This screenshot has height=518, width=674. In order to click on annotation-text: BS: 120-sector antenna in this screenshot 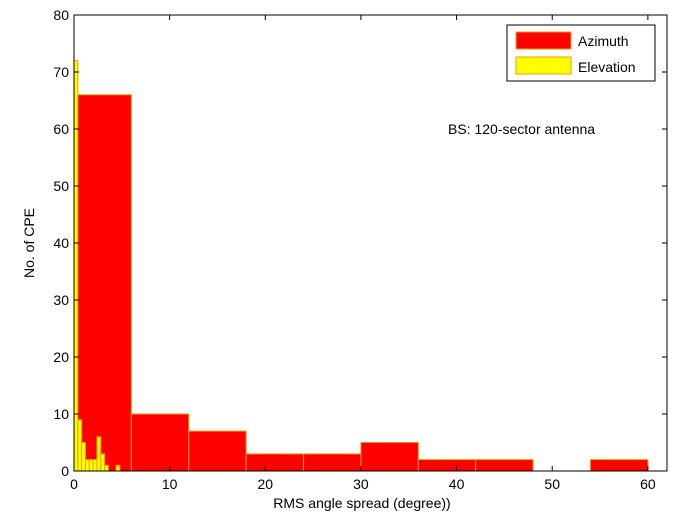, I will do `click(521, 129)`.